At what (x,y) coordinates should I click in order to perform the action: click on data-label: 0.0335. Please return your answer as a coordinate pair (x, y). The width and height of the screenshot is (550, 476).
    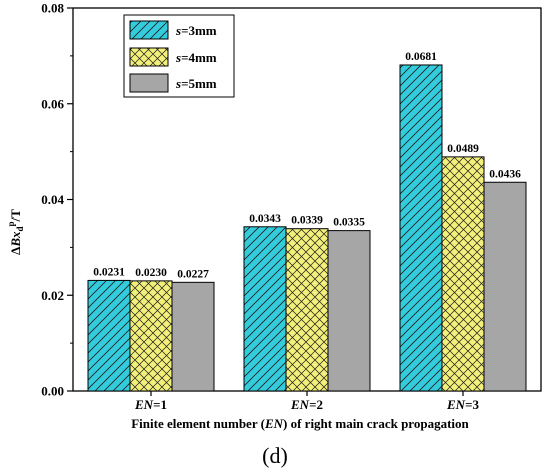
    Looking at the image, I should click on (349, 223).